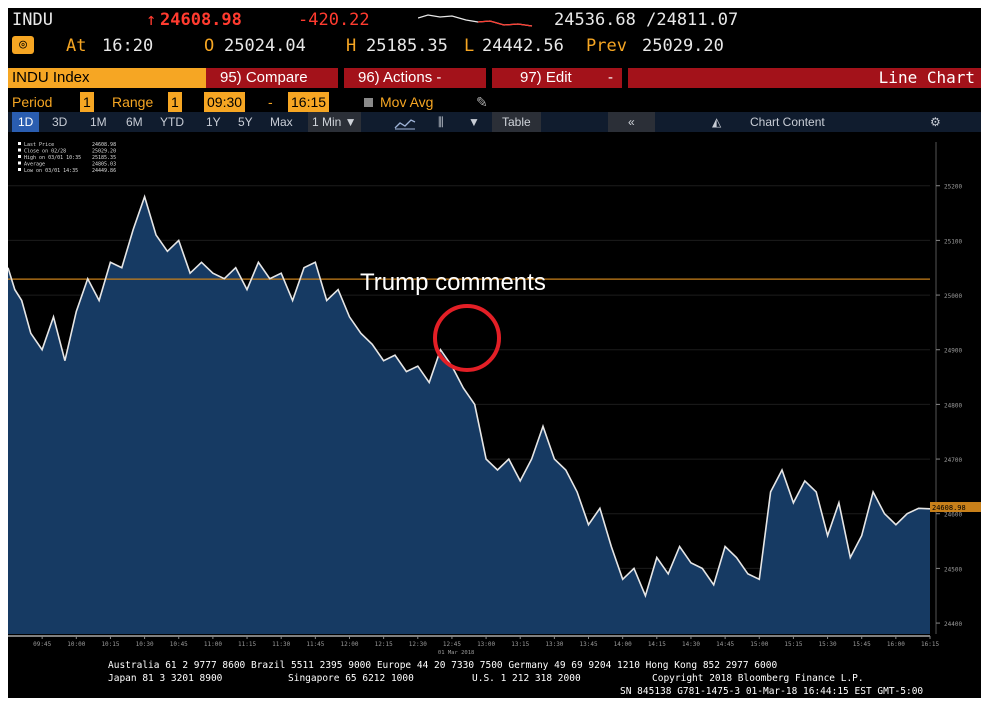 The height and width of the screenshot is (713, 981). Describe the element at coordinates (134, 122) in the screenshot. I see `range-6m-button: 6M` at that location.